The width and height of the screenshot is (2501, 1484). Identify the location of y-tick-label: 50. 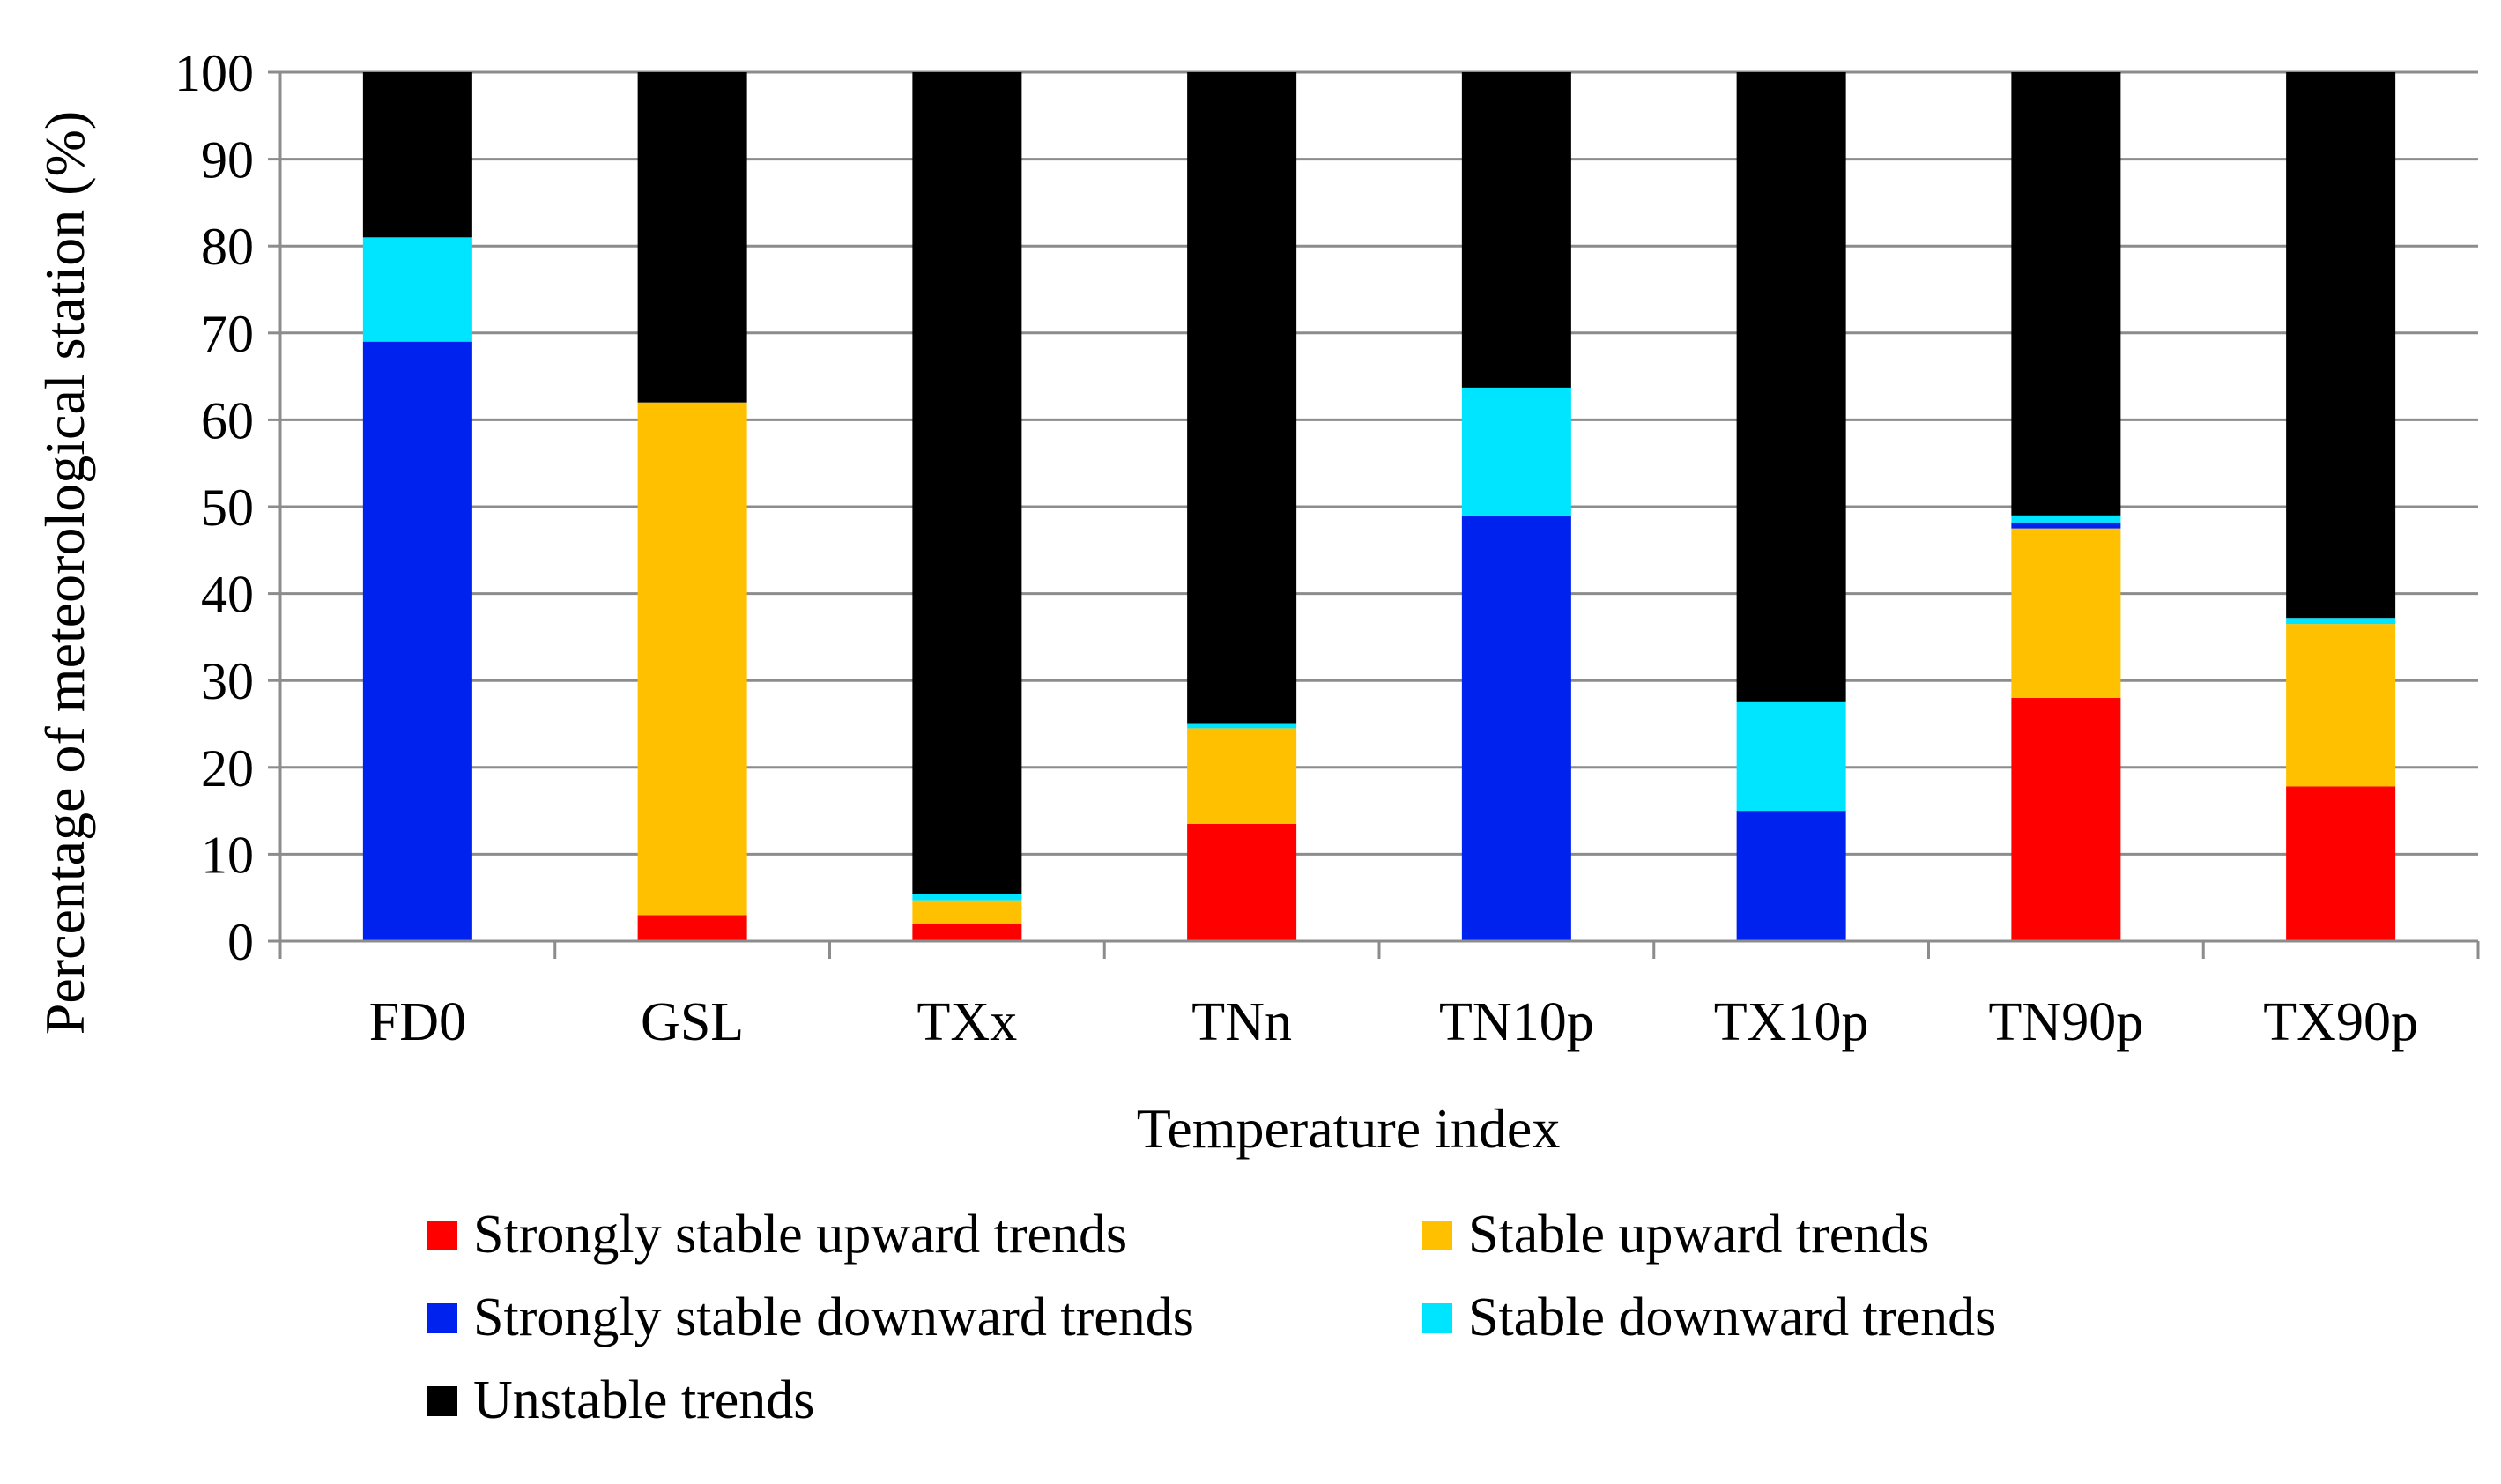
(227, 508).